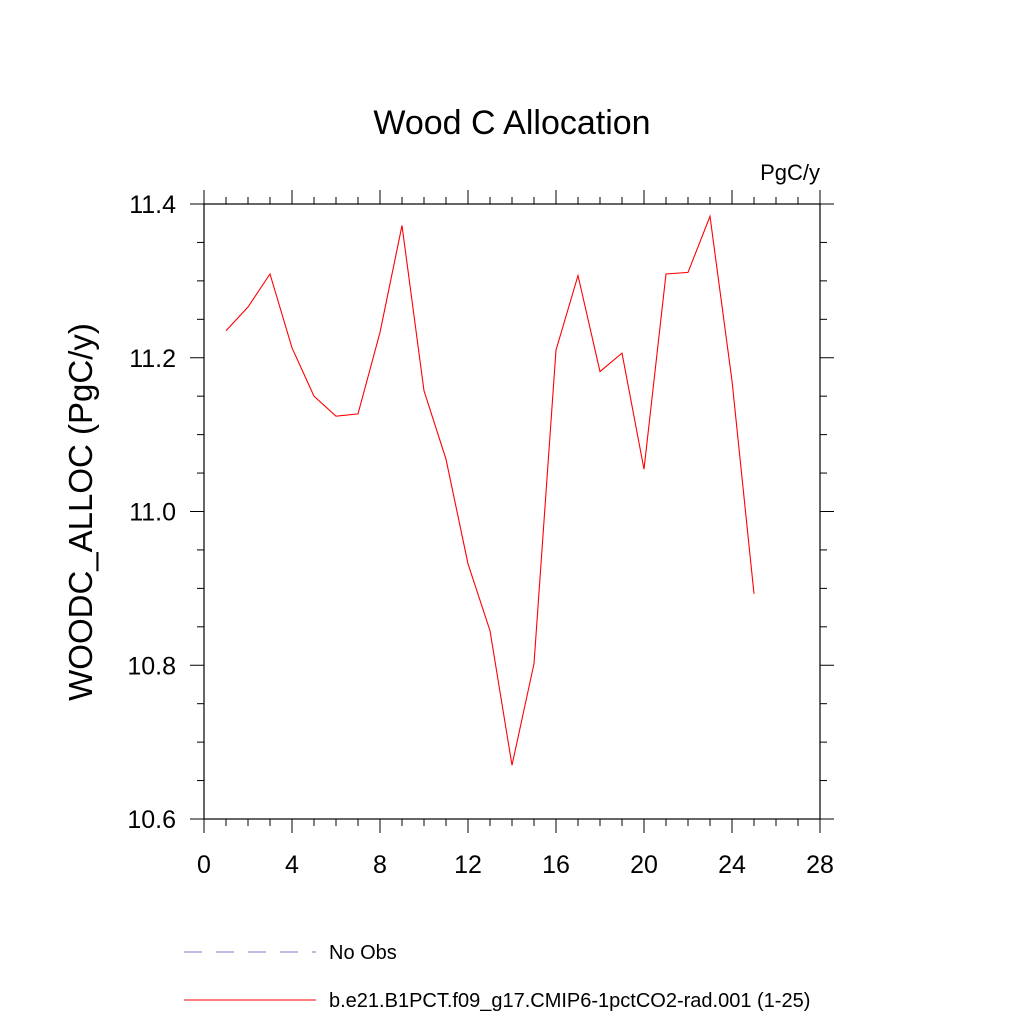  Describe the element at coordinates (820, 865) in the screenshot. I see `x-tick-label: 28` at that location.